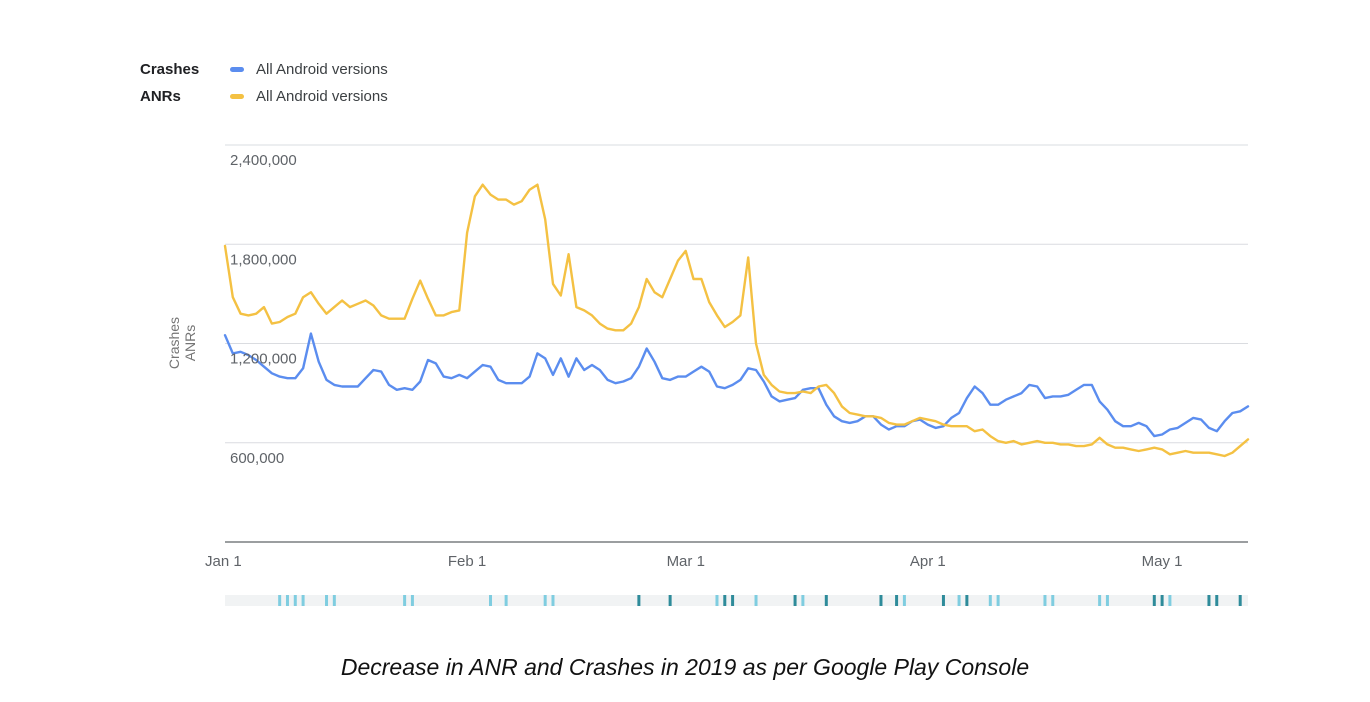 The image size is (1370, 702). Describe the element at coordinates (736, 385) in the screenshot. I see `crashes-series-line` at that location.